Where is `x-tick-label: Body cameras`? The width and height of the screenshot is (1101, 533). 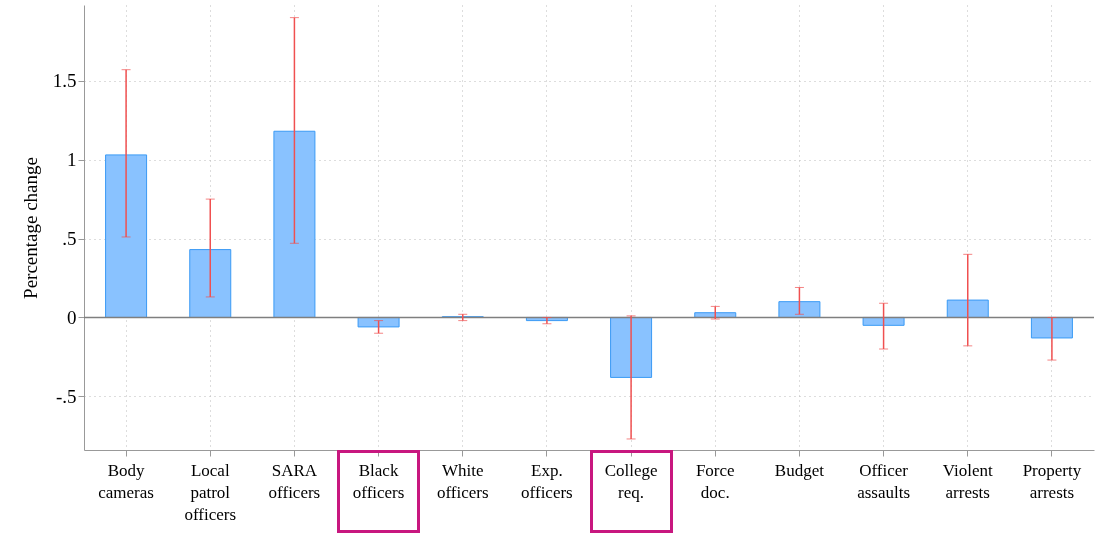 x-tick-label: Body cameras is located at coordinates (126, 481).